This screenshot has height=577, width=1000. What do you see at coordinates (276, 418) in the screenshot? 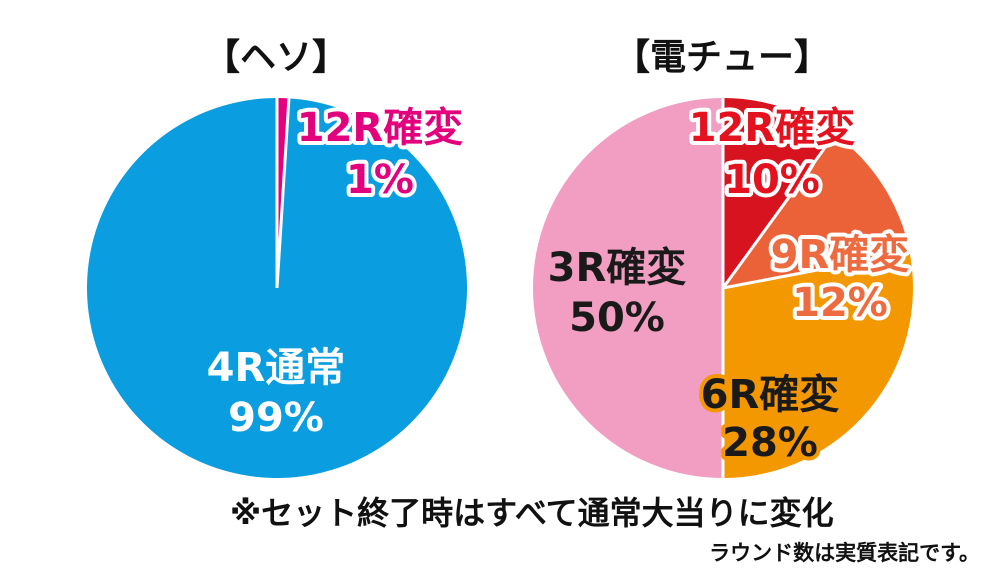
I see `heso-label-value-4r: 99%` at bounding box center [276, 418].